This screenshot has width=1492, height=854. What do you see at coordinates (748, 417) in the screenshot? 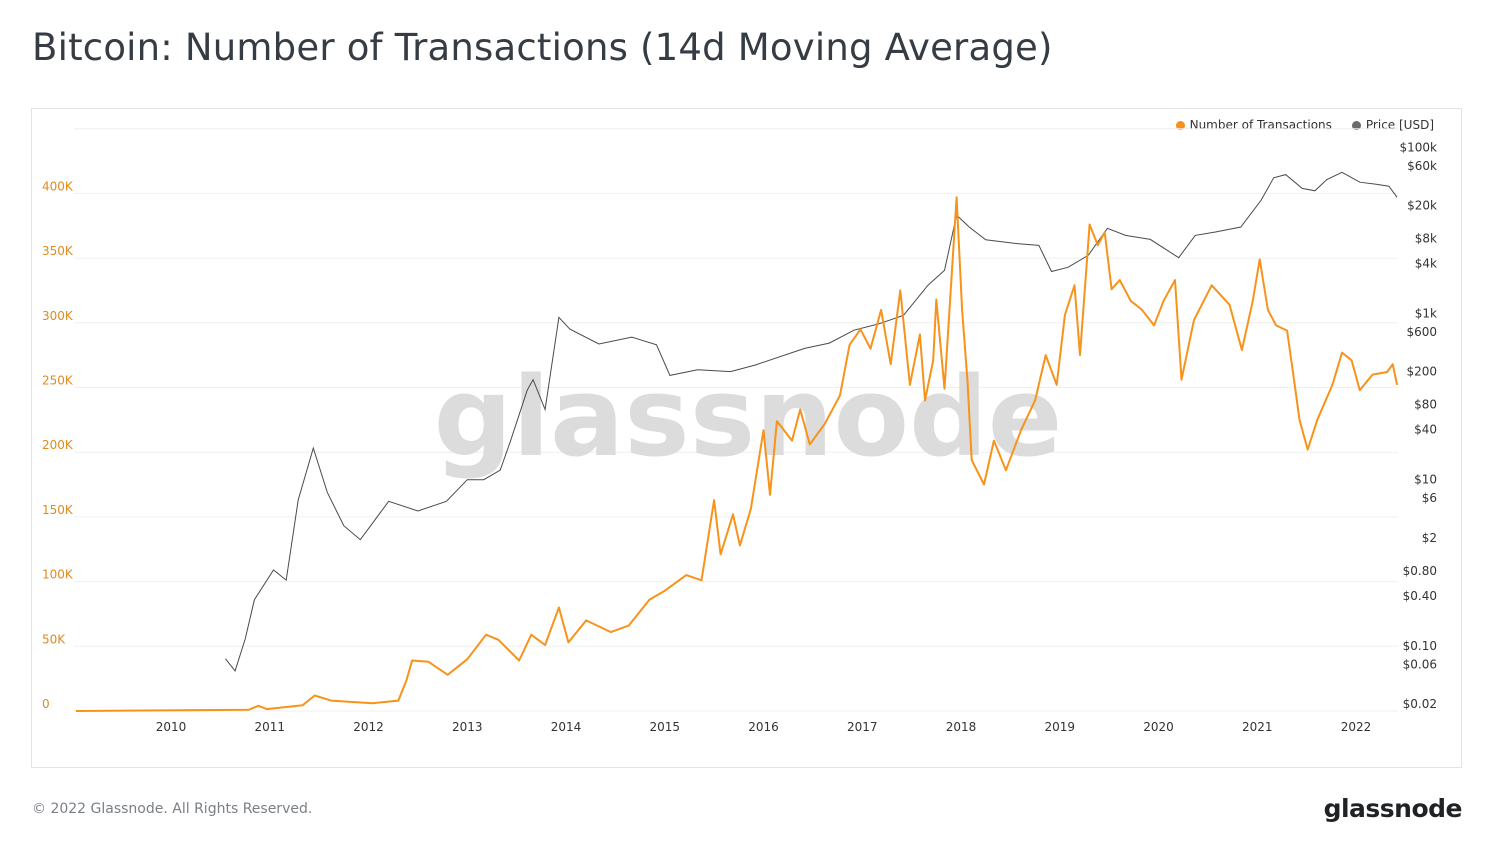
I see `watermark: glassnode` at bounding box center [748, 417].